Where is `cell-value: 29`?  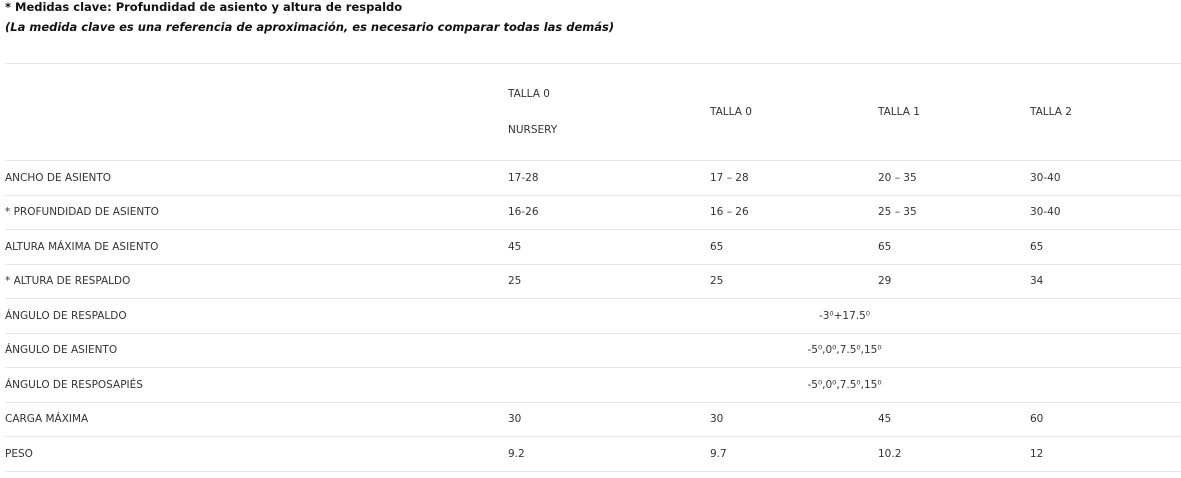 cell-value: 29 is located at coordinates (954, 281).